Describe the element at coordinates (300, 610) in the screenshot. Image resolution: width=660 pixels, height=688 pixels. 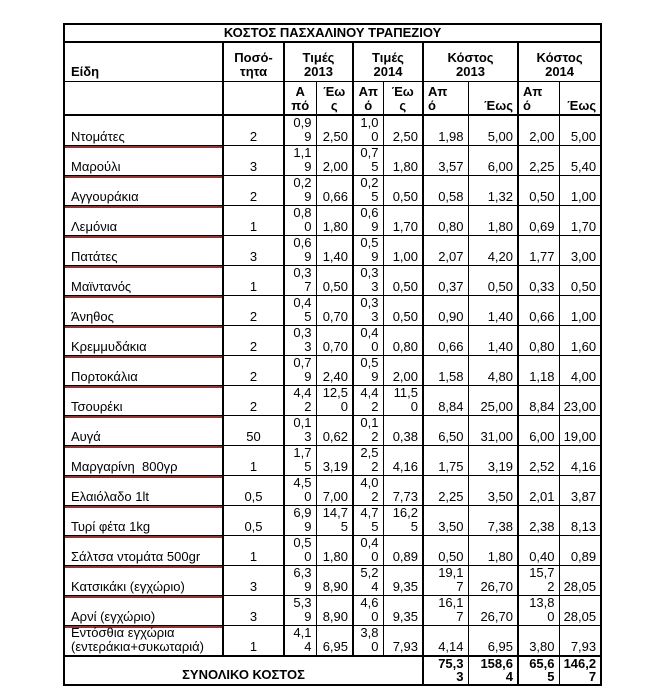
I see `price-2013-from-cell: 5,3 9` at that location.